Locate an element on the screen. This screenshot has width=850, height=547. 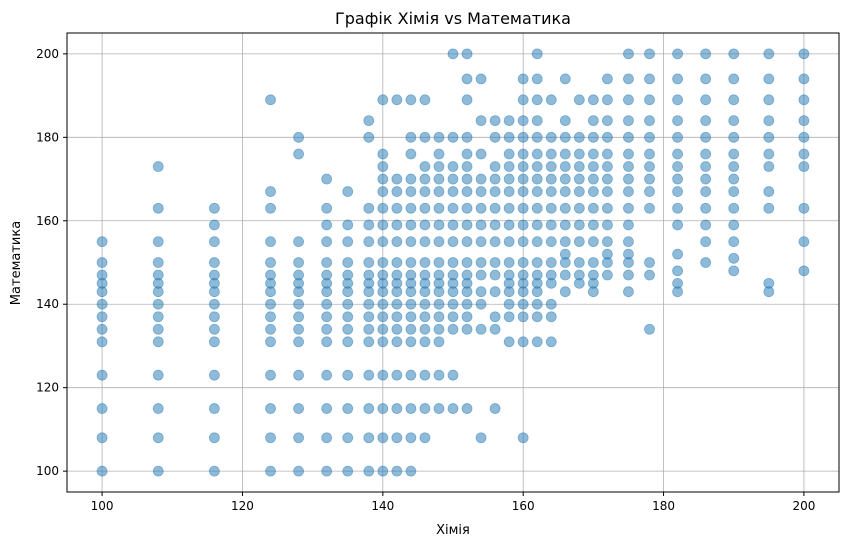
x-tick-label: 200 is located at coordinates (803, 506).